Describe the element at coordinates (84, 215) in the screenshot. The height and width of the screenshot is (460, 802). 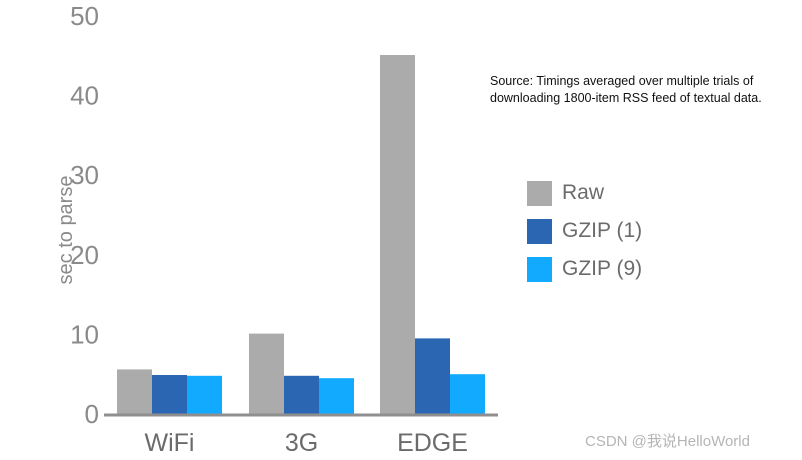
I see `y-axis-ticks: 0 10 20 30 40 50` at that location.